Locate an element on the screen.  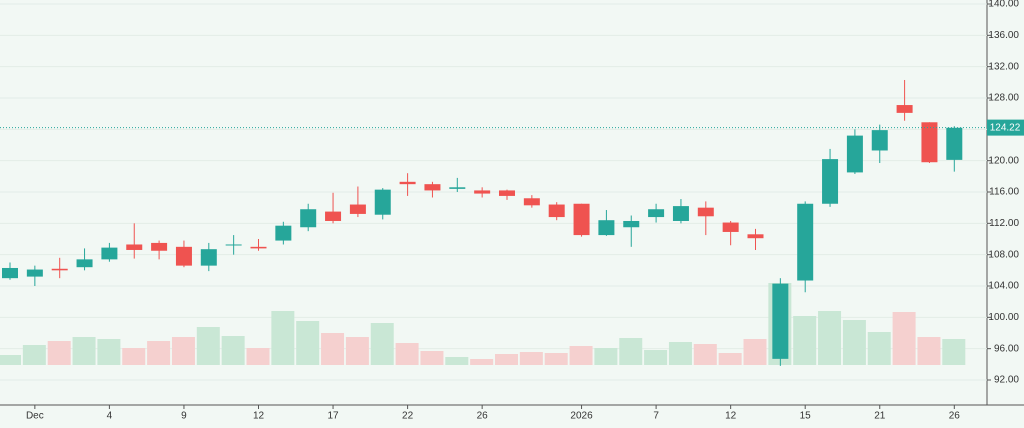
x-tick-label: 15 is located at coordinates (806, 416).